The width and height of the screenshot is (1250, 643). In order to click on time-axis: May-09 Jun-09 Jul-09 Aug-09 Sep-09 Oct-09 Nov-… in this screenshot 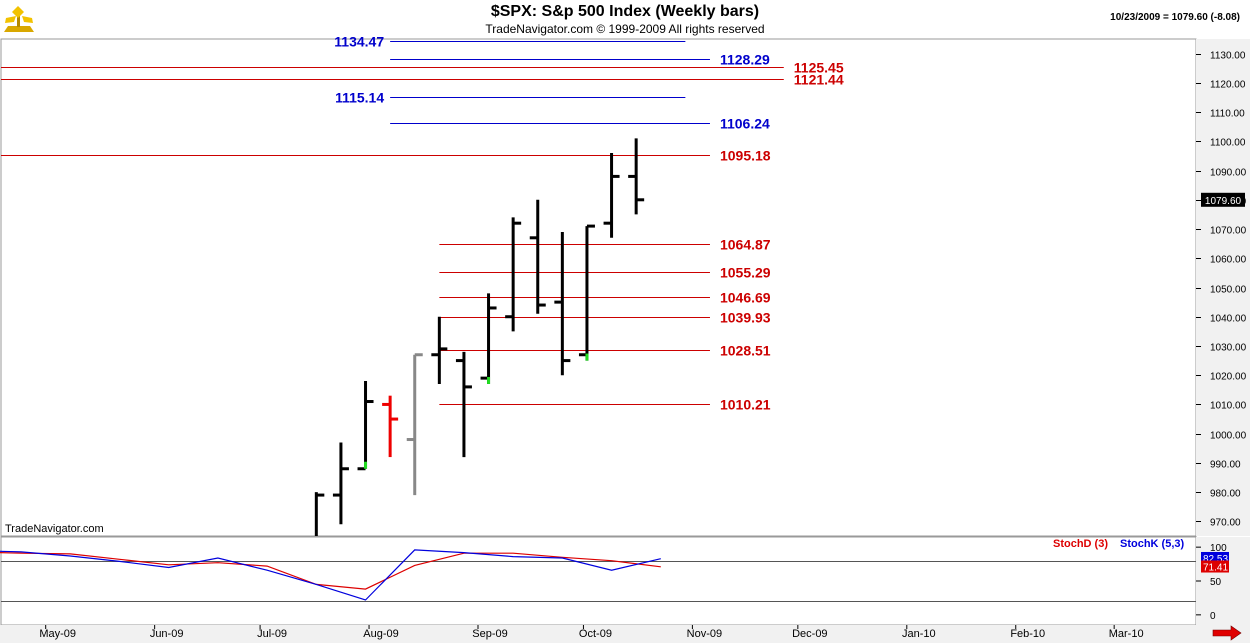, I will do `click(591, 632)`.